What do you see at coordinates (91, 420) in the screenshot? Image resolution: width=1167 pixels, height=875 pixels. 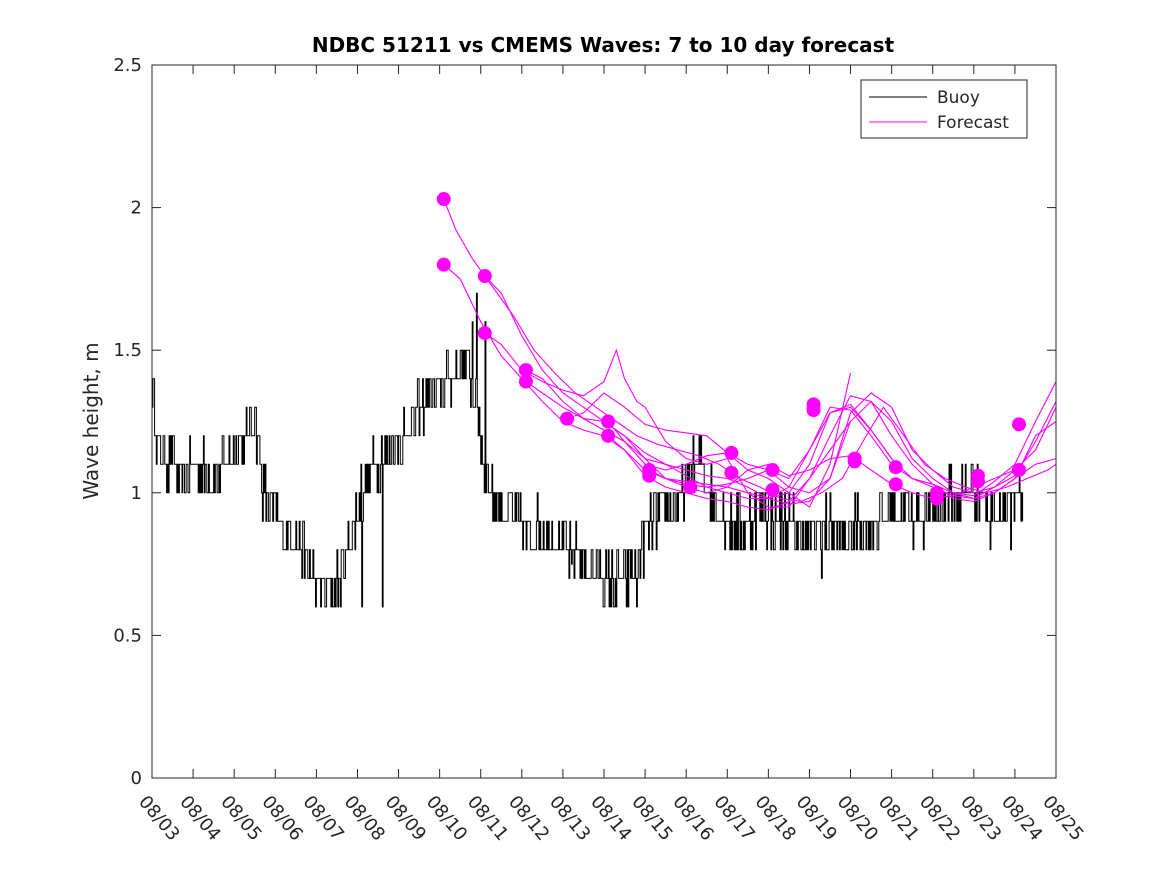 I see `y-axis-label: Wave height, m` at bounding box center [91, 420].